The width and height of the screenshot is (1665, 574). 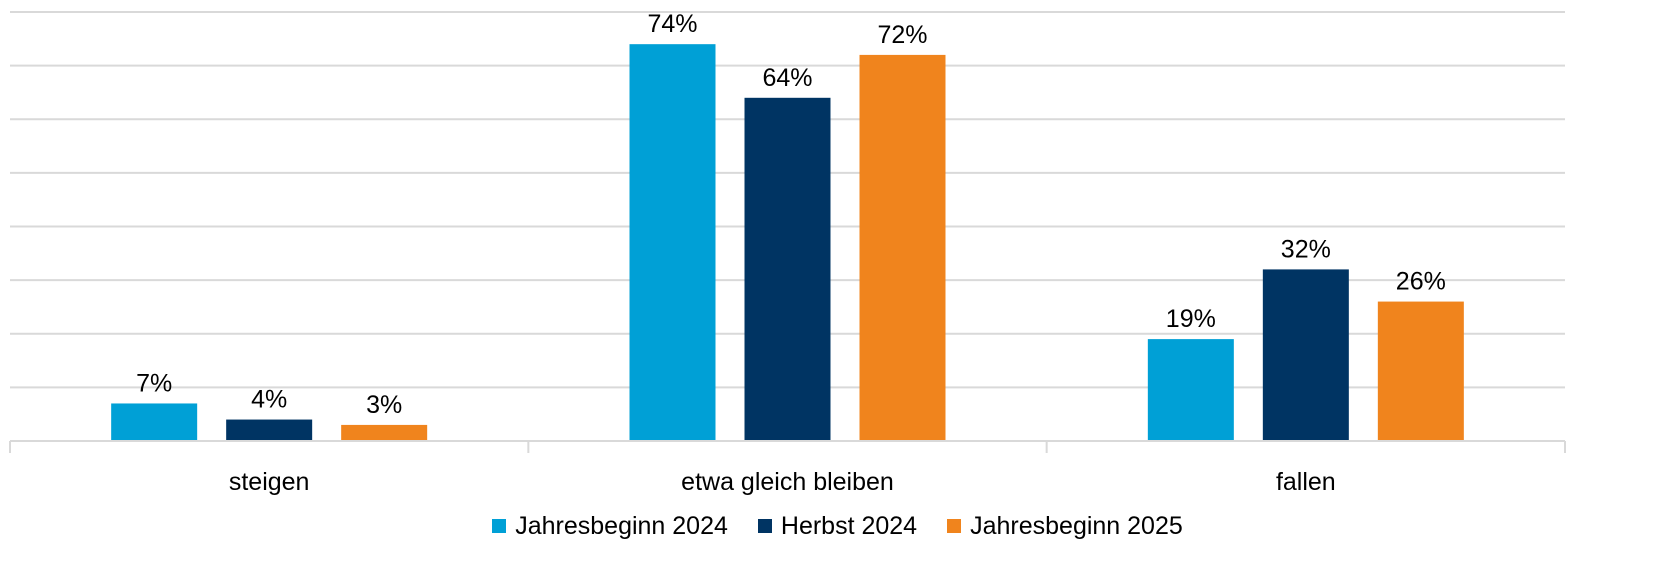 What do you see at coordinates (1191, 319) in the screenshot?
I see `data-label: 19%` at bounding box center [1191, 319].